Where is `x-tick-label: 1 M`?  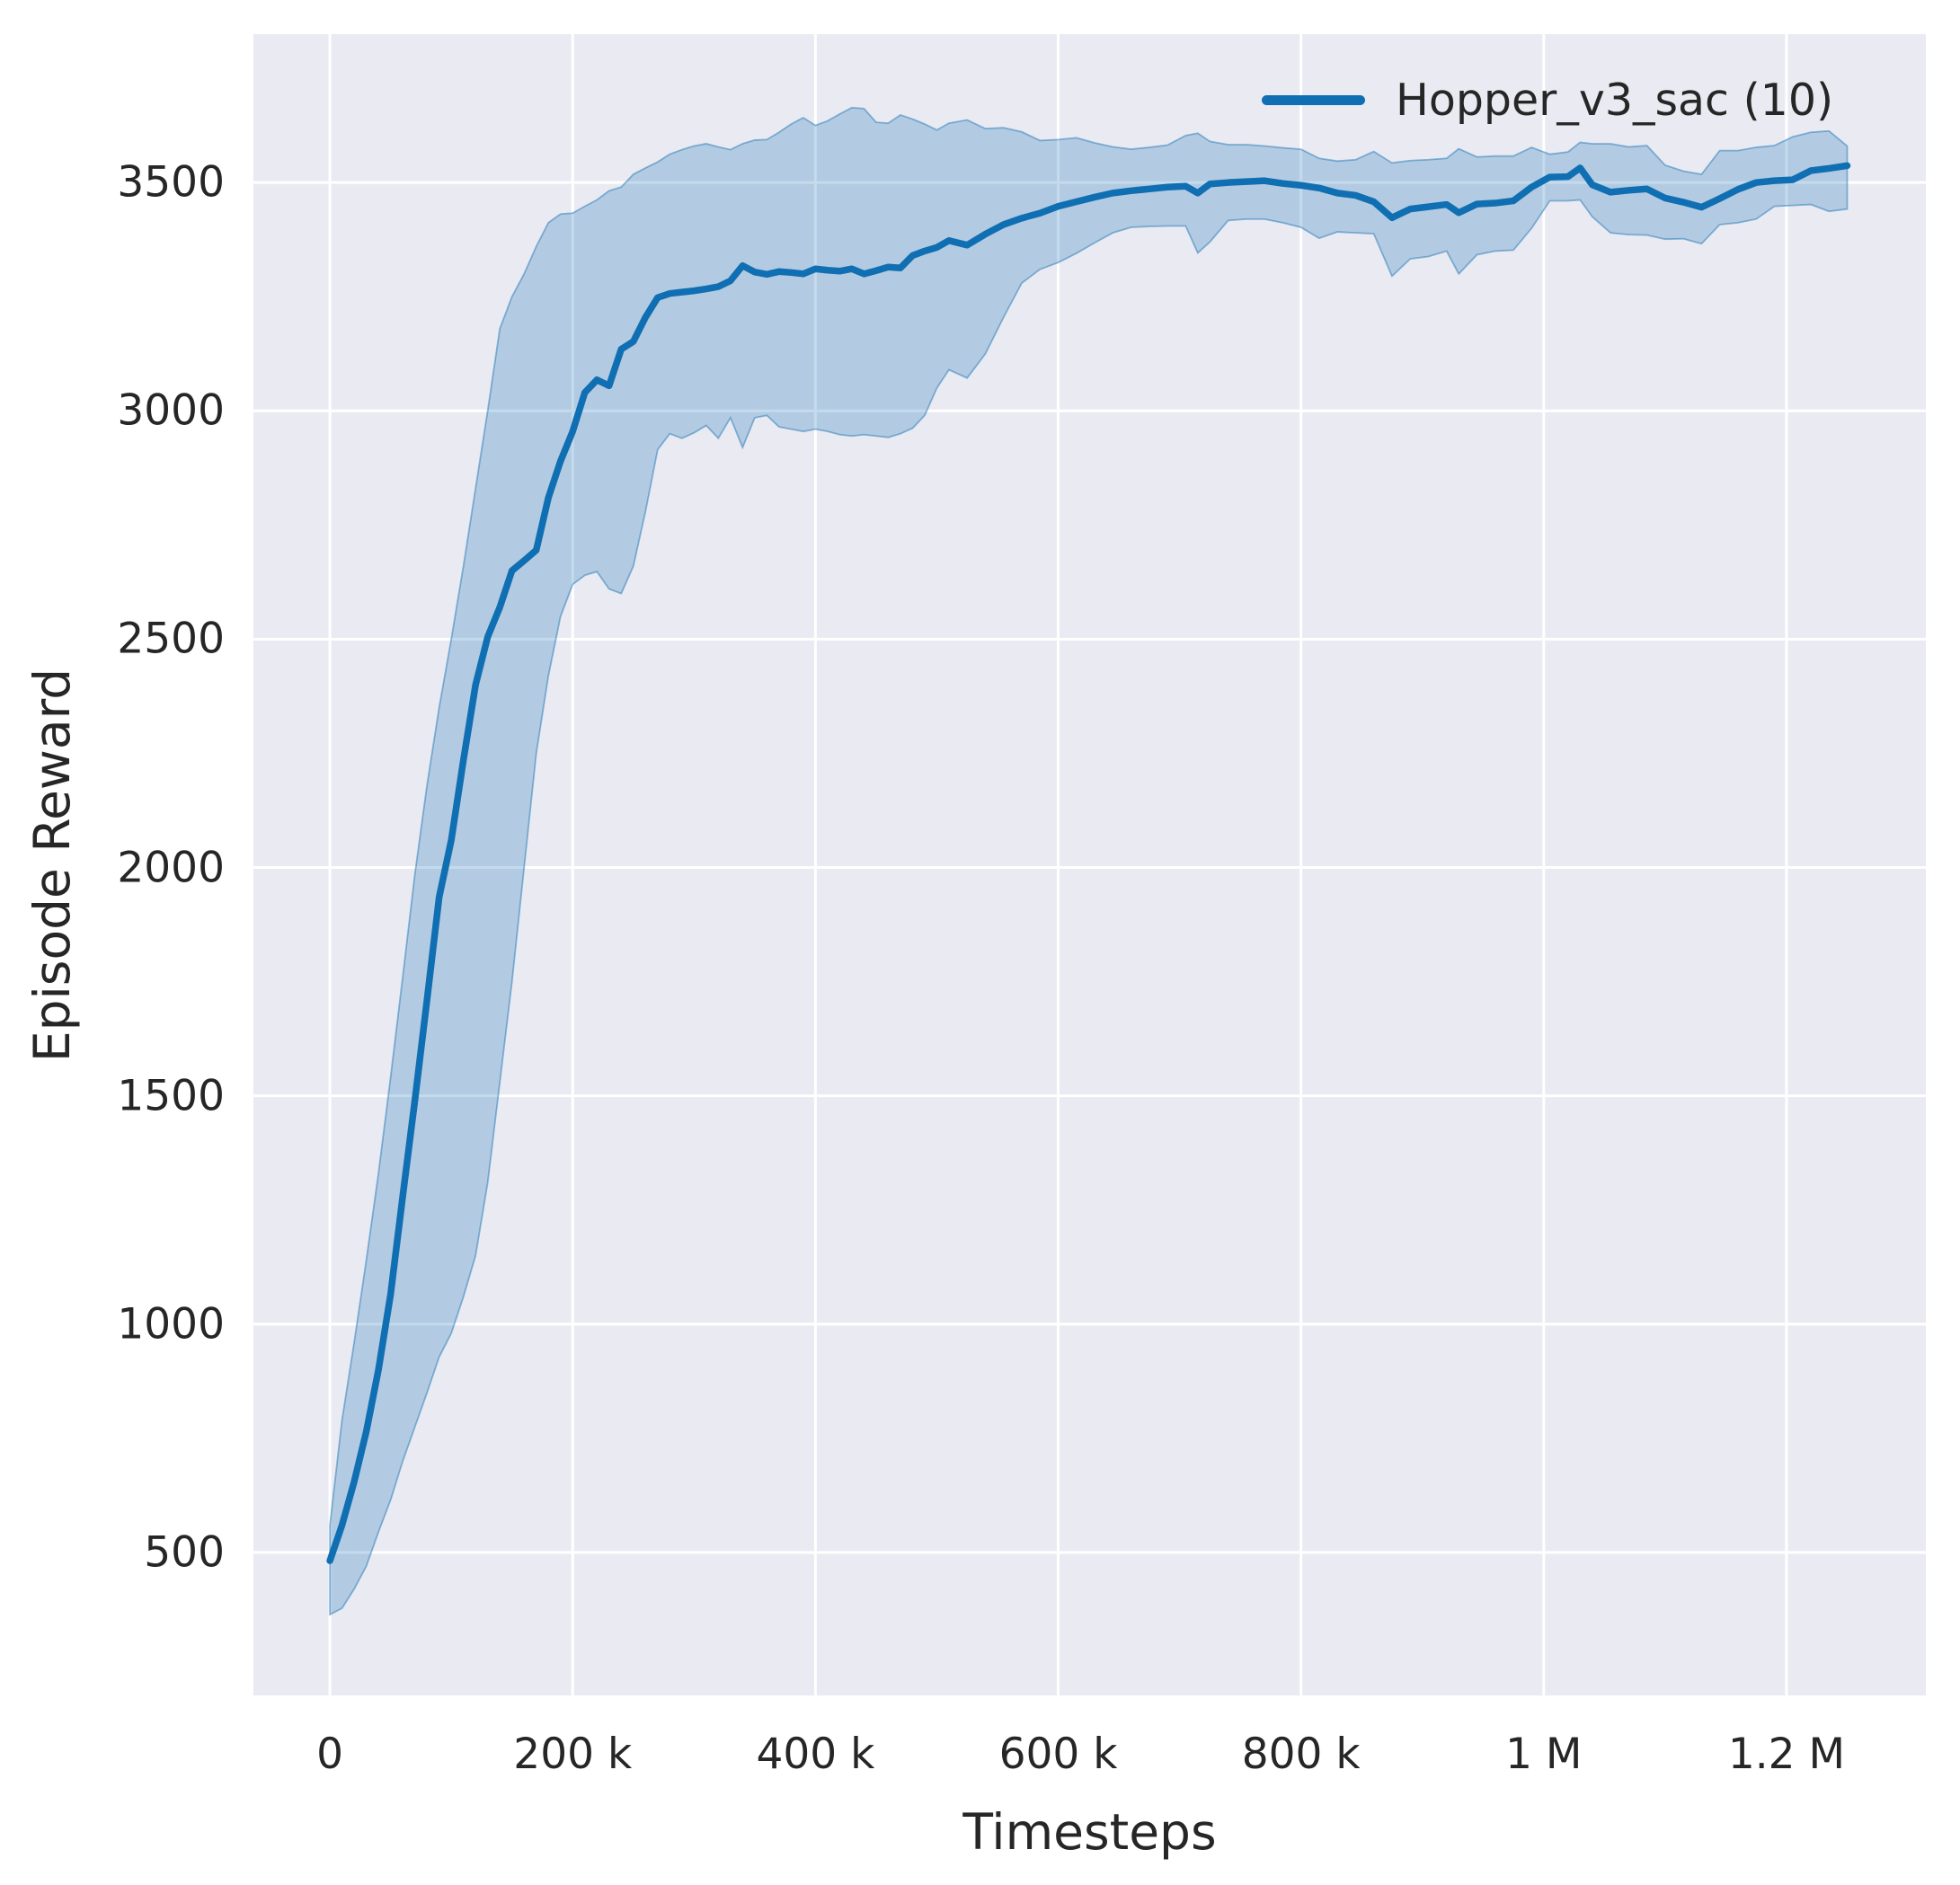 x-tick-label: 1 M is located at coordinates (1544, 1754).